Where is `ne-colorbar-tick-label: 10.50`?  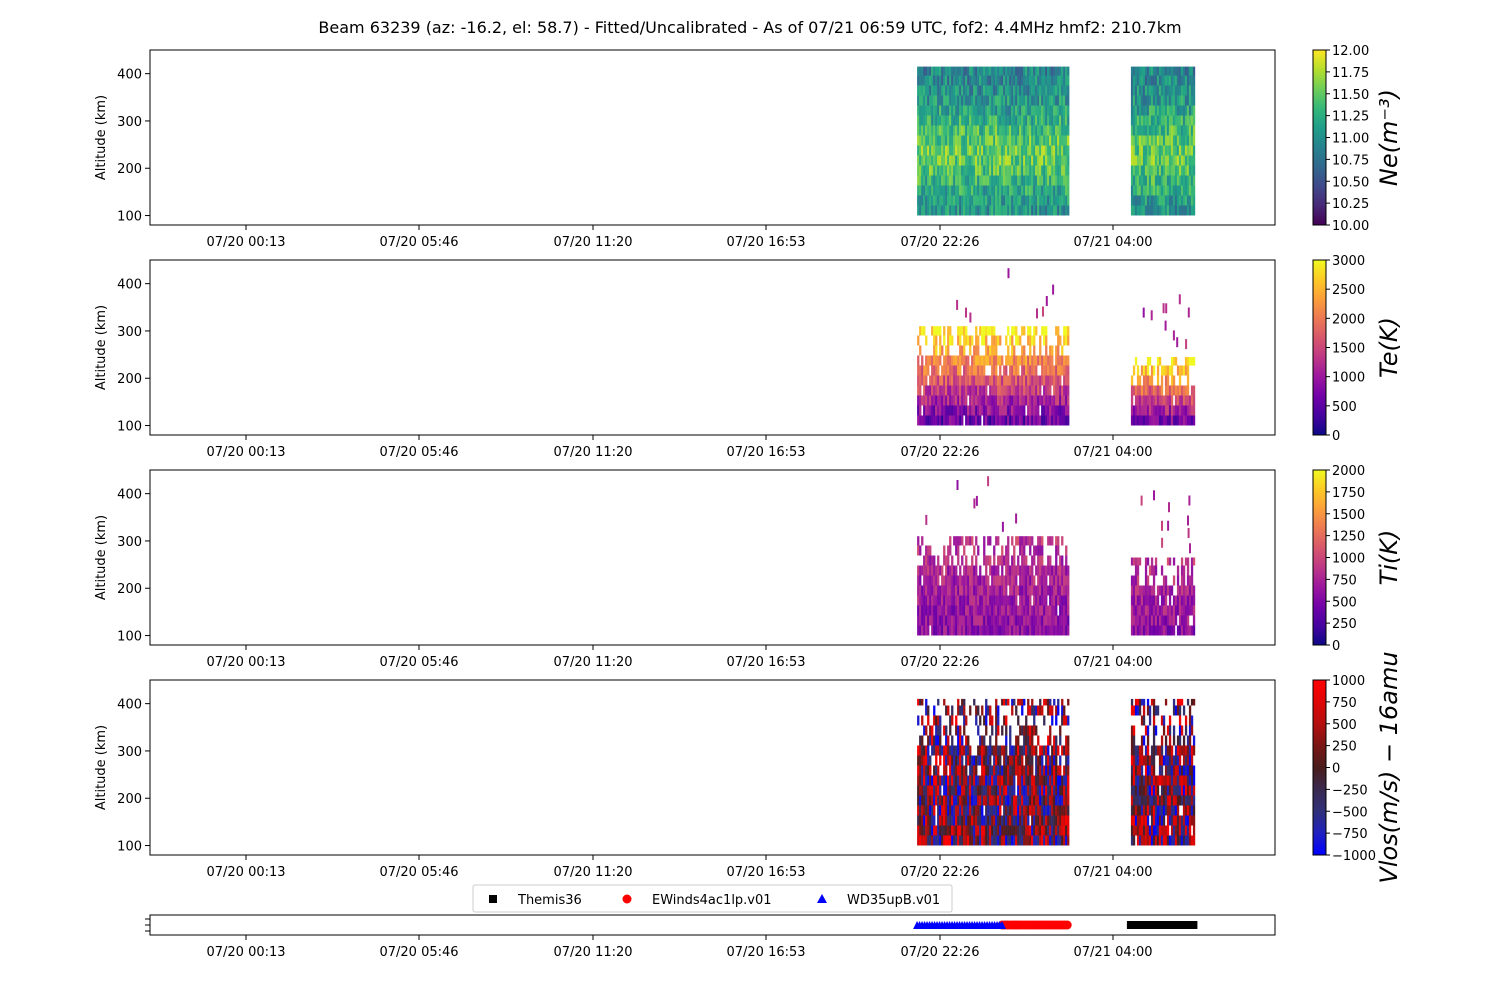
ne-colorbar-tick-label: 10.50 is located at coordinates (1350, 182).